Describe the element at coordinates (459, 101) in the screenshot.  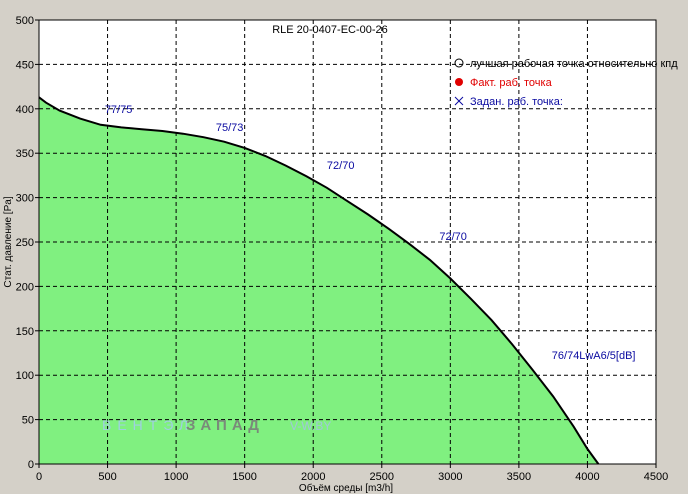
I see `legend-set-point-marker` at that location.